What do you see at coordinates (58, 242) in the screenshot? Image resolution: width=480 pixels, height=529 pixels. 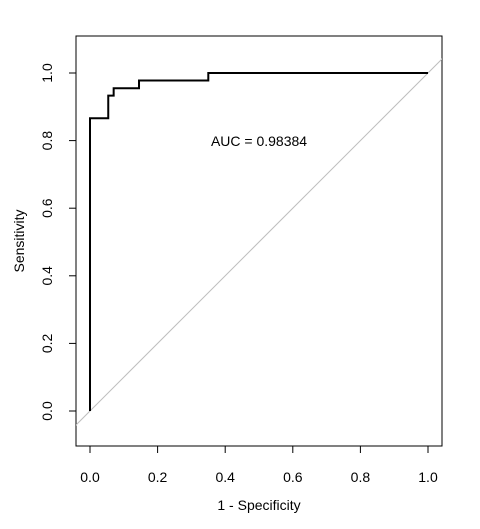 I see `y-axis: 0.0 0.2 0.4 0.6 0.8 1.0` at bounding box center [58, 242].